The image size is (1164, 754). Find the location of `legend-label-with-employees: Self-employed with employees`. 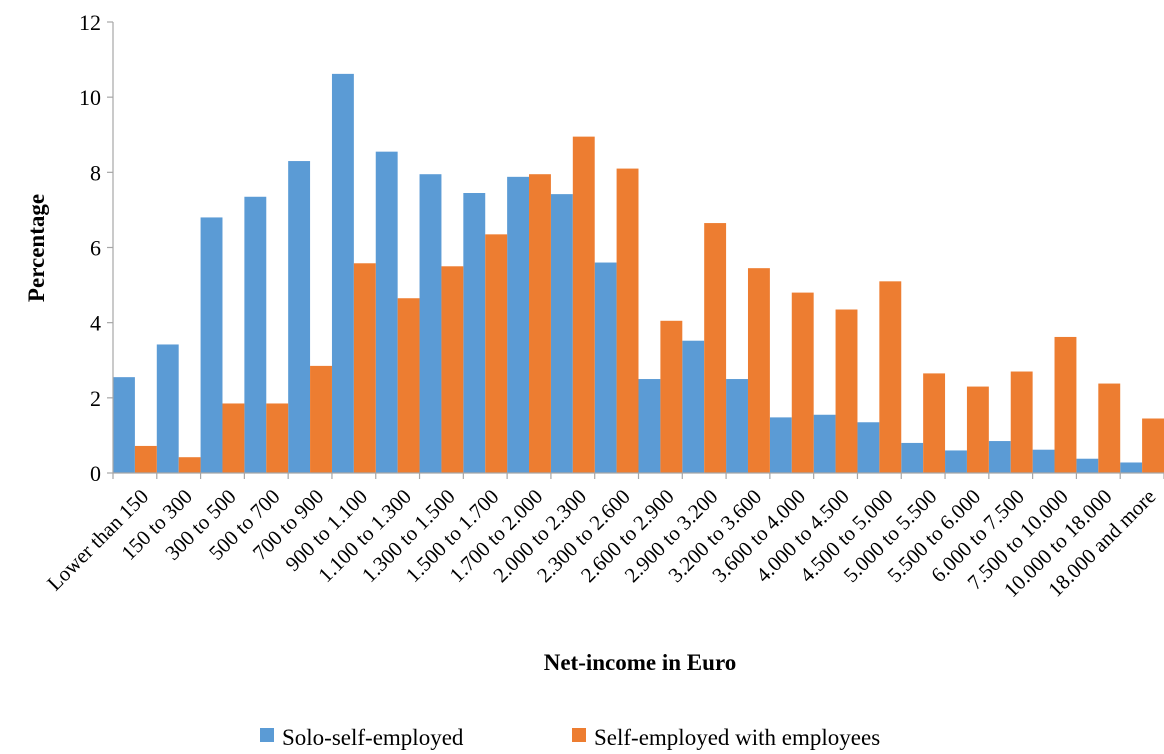

legend-label-with-employees: Self-employed with employees is located at coordinates (737, 737).